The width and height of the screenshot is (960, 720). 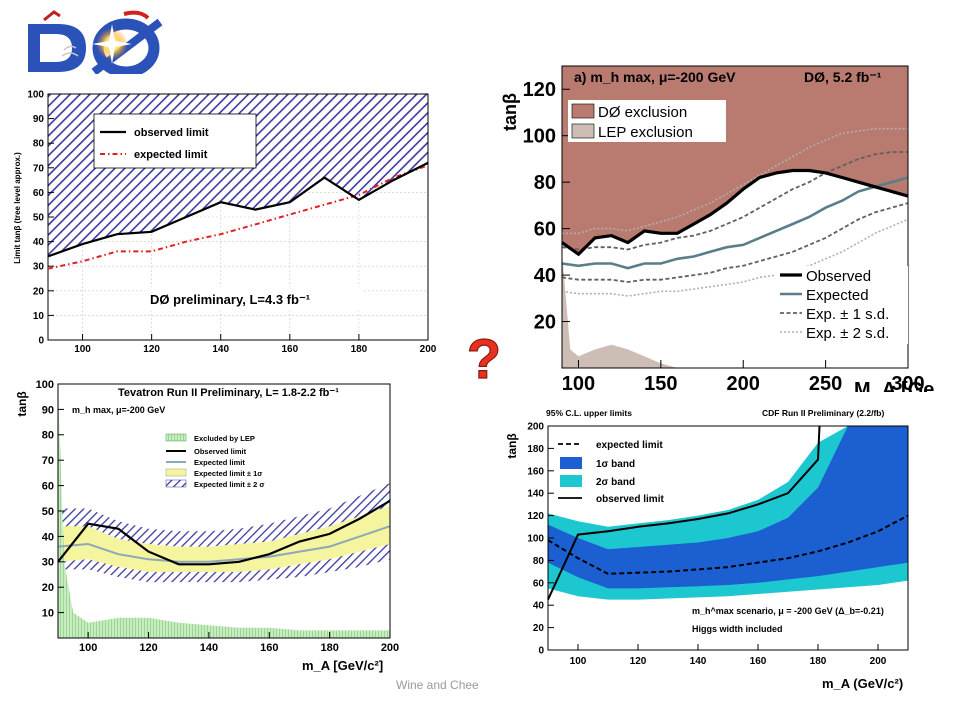 What do you see at coordinates (17, 208) in the screenshot?
I see `y-axis-label: Limit tanβ (tree level approx.)` at bounding box center [17, 208].